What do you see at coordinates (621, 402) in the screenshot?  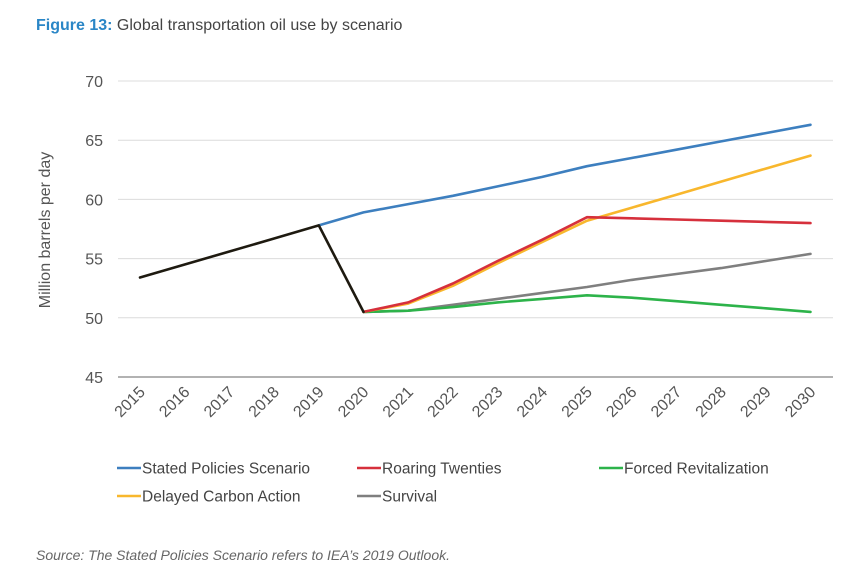 I see `x-tick-label: 2026` at bounding box center [621, 402].